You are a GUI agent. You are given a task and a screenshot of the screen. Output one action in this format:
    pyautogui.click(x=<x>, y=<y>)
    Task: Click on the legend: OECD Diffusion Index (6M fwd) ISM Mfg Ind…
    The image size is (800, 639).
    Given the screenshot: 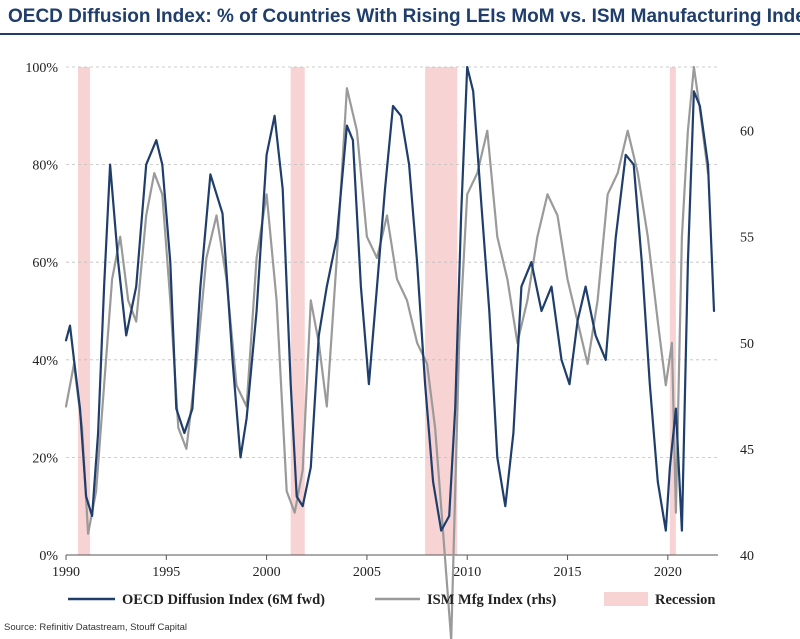 What is the action you would take?
    pyautogui.click(x=391, y=600)
    